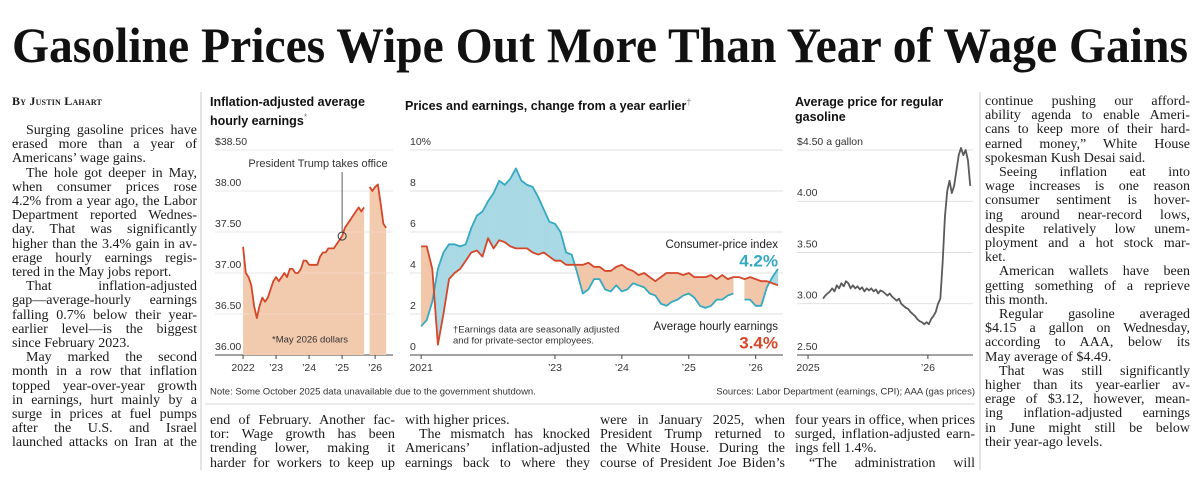  Describe the element at coordinates (457, 420) in the screenshot. I see `text-line-content: with higher prices.` at that location.